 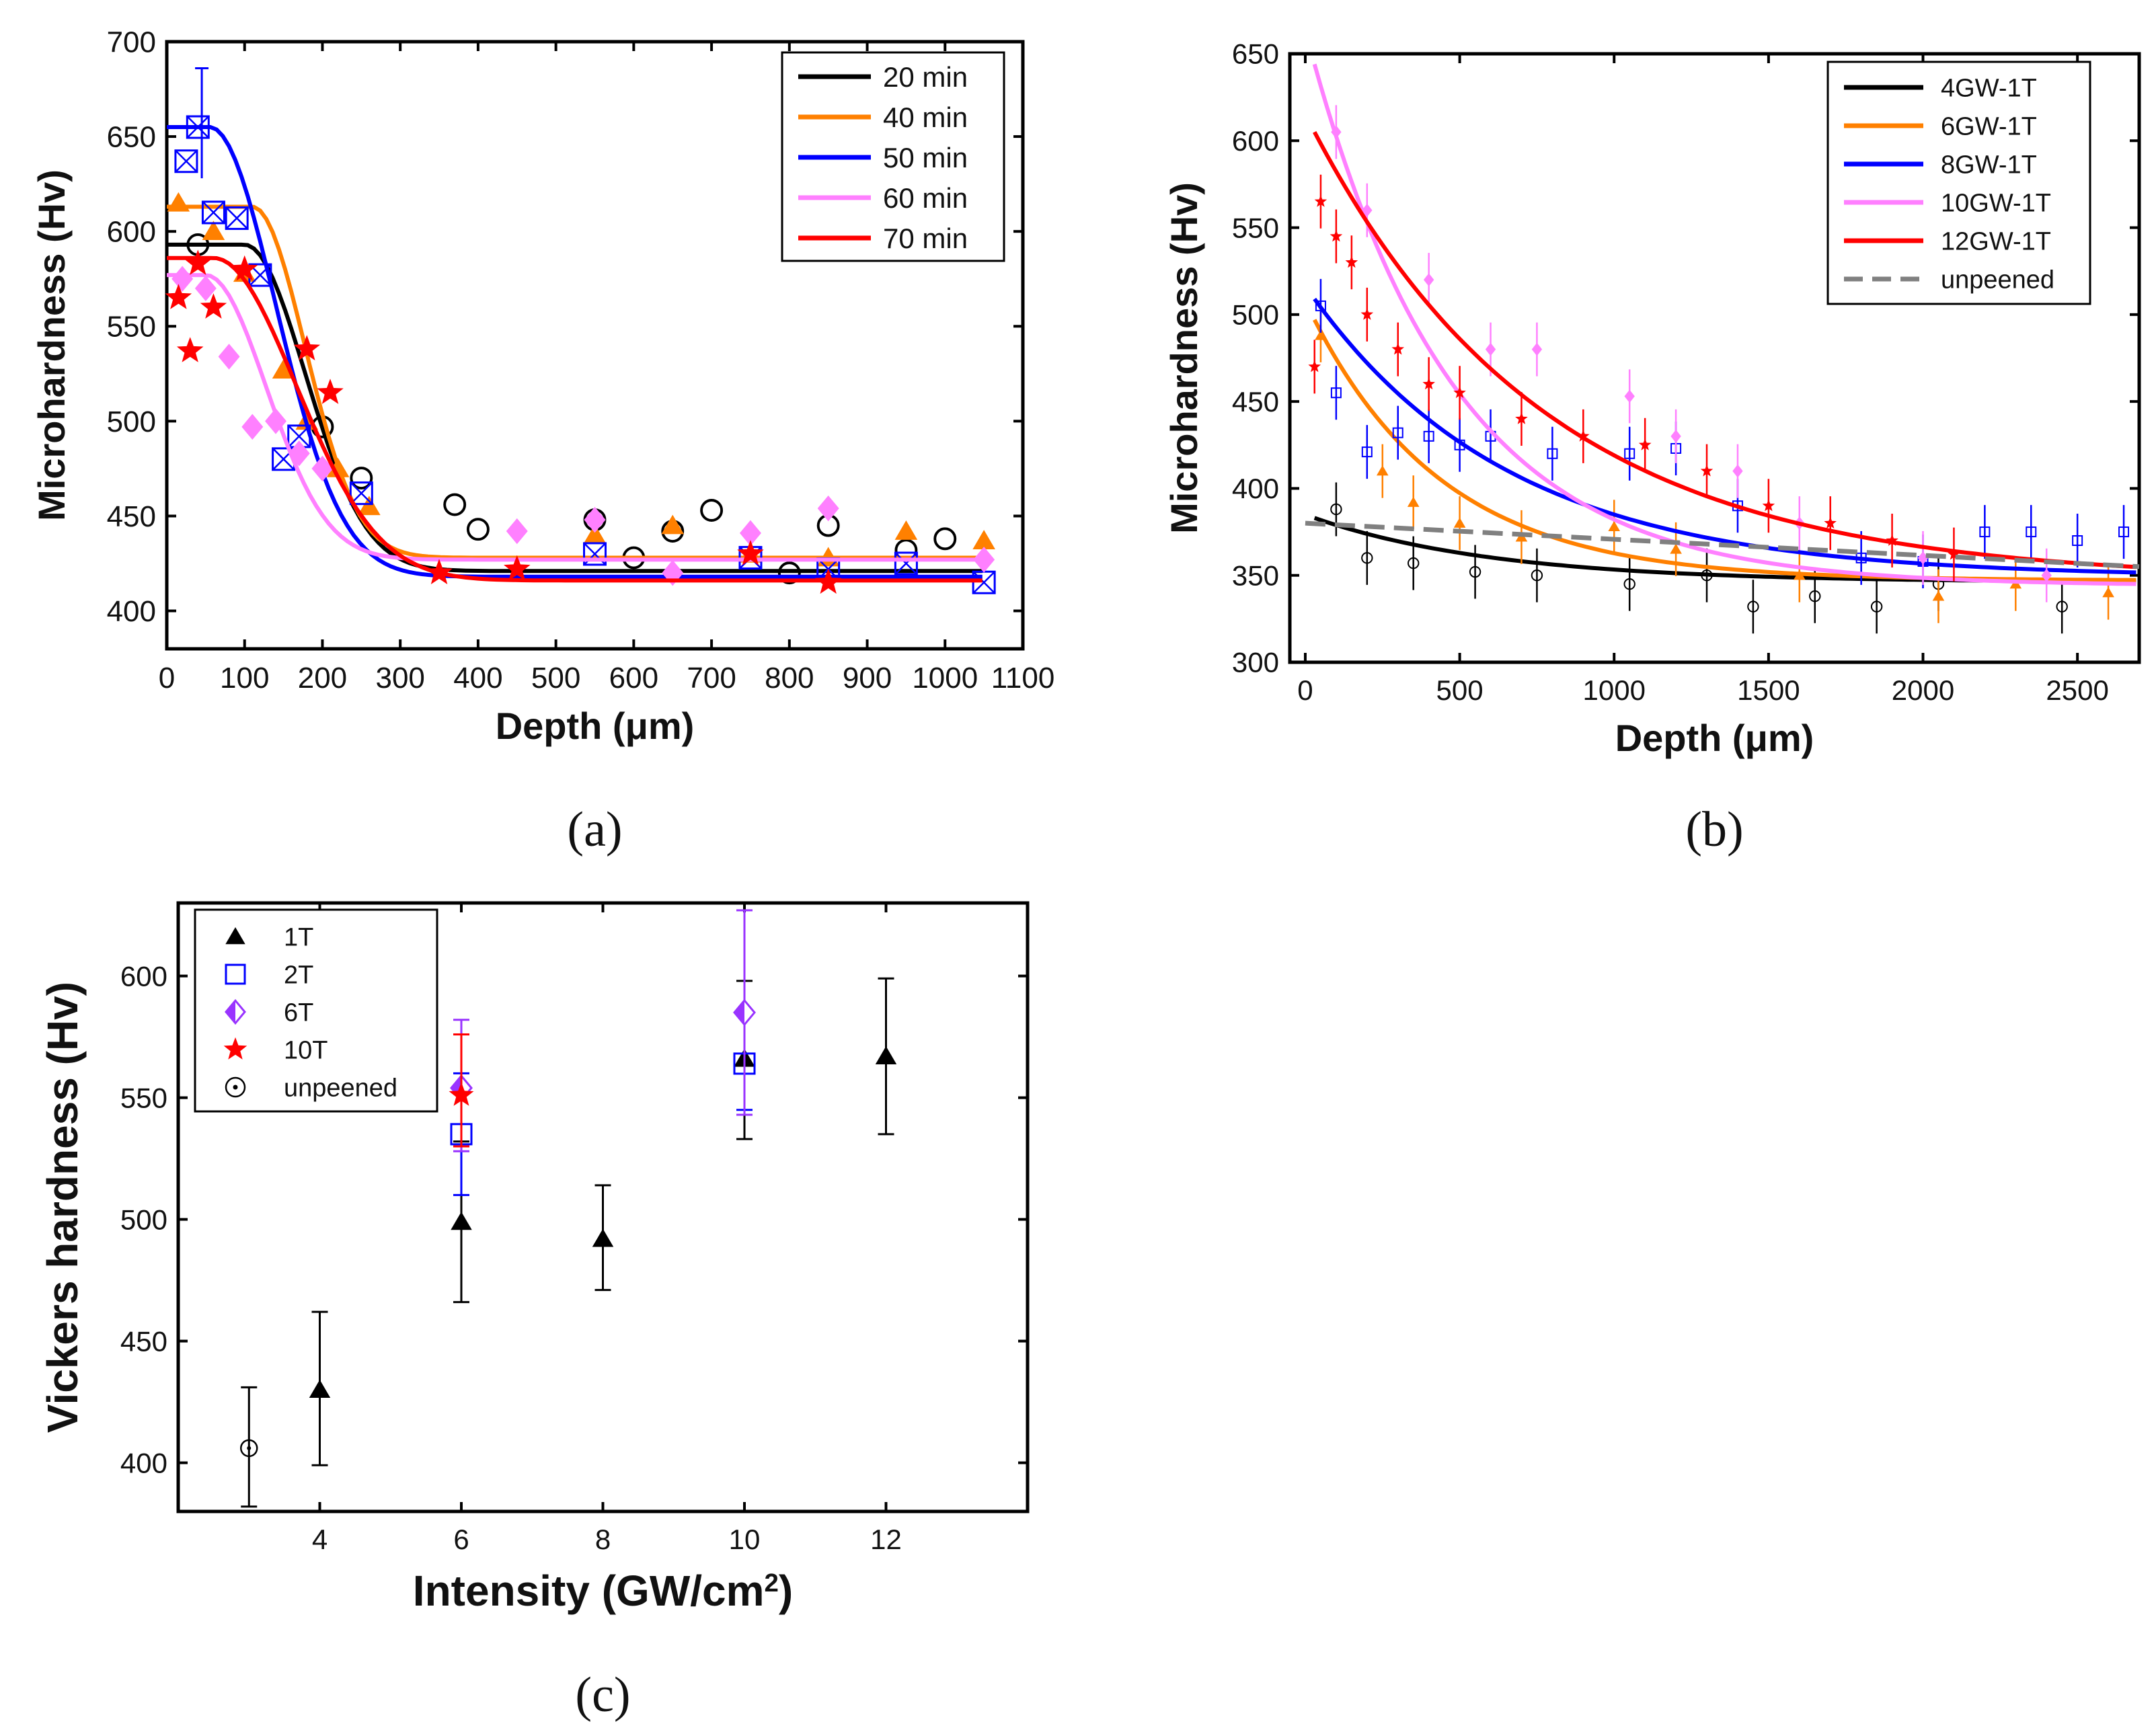 What do you see at coordinates (400, 678) in the screenshot?
I see `panel-a-x-tick-label: 300` at bounding box center [400, 678].